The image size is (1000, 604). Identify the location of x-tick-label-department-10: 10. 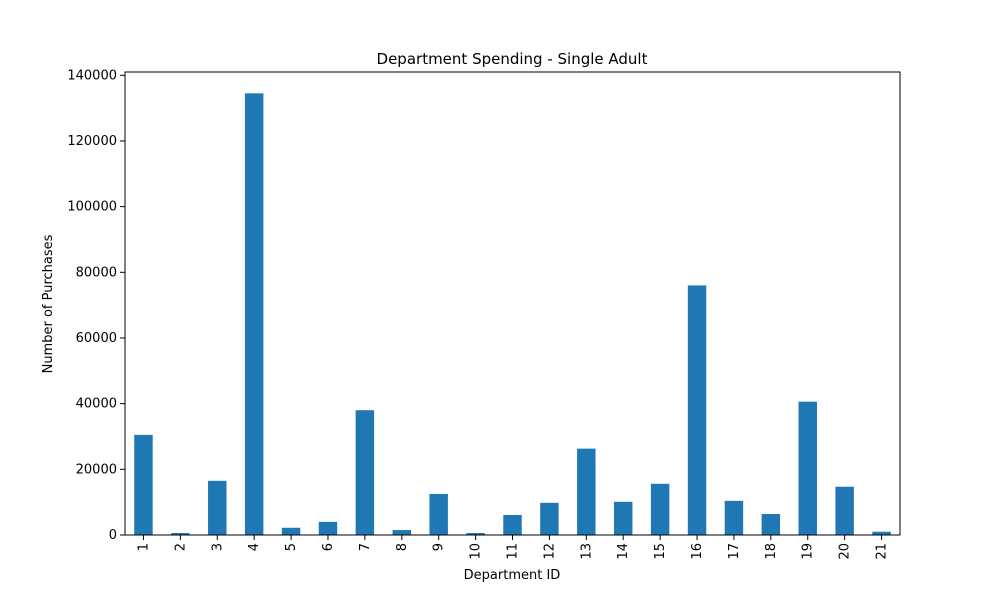
(476, 551).